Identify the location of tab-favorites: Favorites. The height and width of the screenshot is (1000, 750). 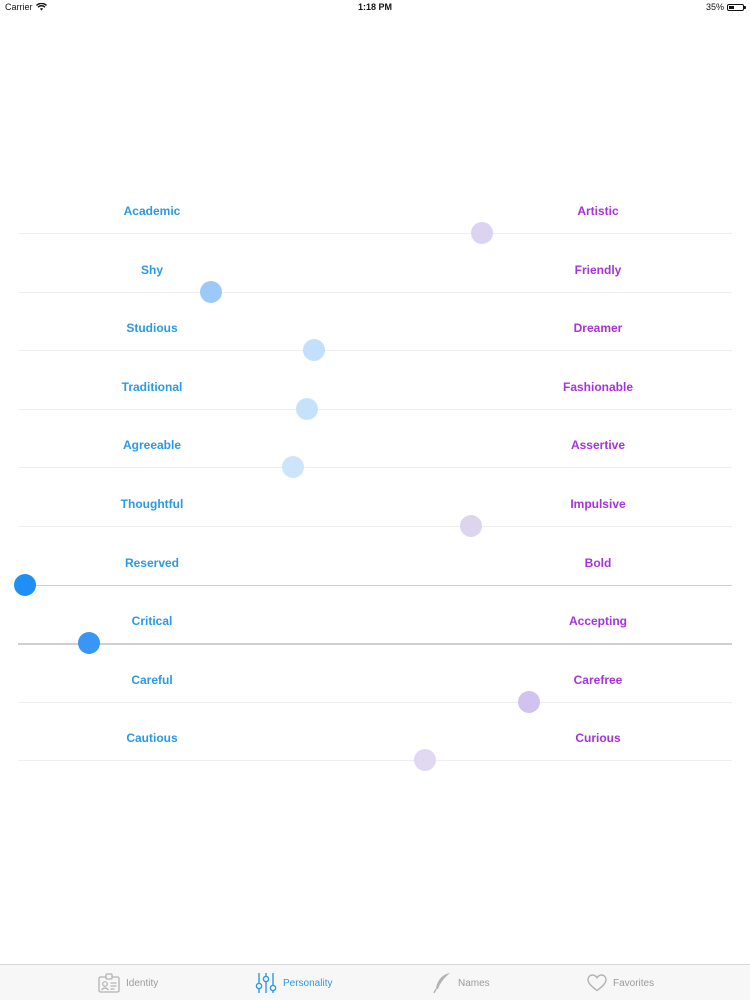
(620, 983).